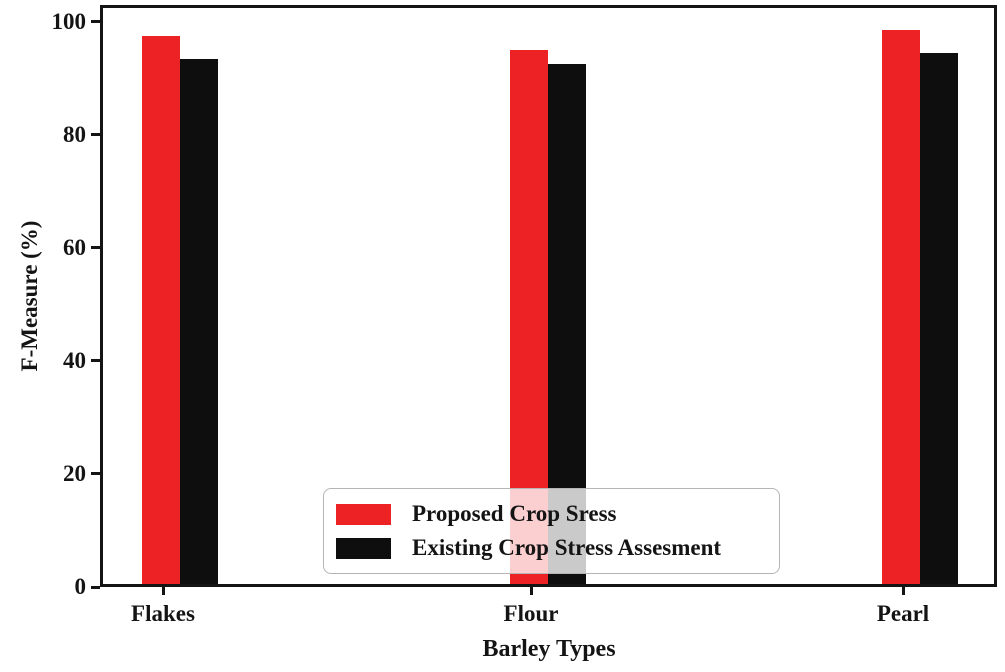  What do you see at coordinates (363, 514) in the screenshot?
I see `legend-swatch-proposed` at bounding box center [363, 514].